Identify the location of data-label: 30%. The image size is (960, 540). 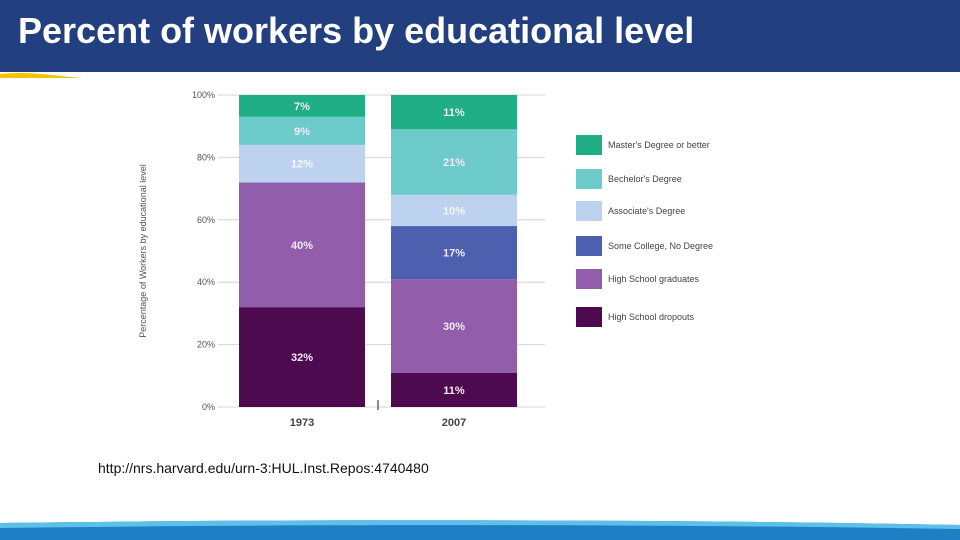
(454, 327).